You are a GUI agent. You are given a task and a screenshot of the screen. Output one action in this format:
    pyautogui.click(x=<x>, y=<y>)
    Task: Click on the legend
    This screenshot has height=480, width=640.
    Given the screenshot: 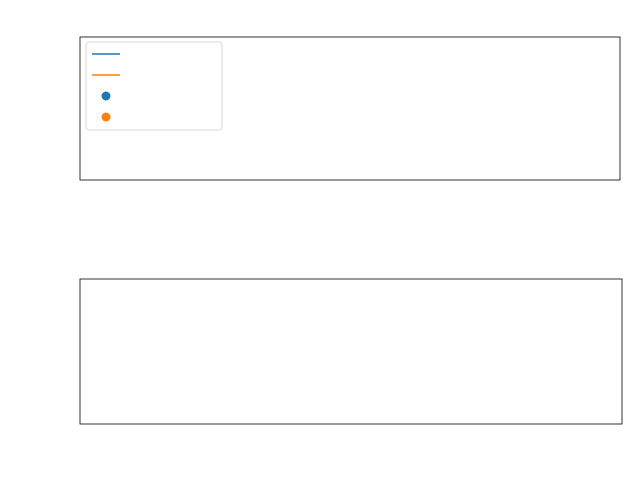 What is the action you would take?
    pyautogui.click(x=154, y=86)
    